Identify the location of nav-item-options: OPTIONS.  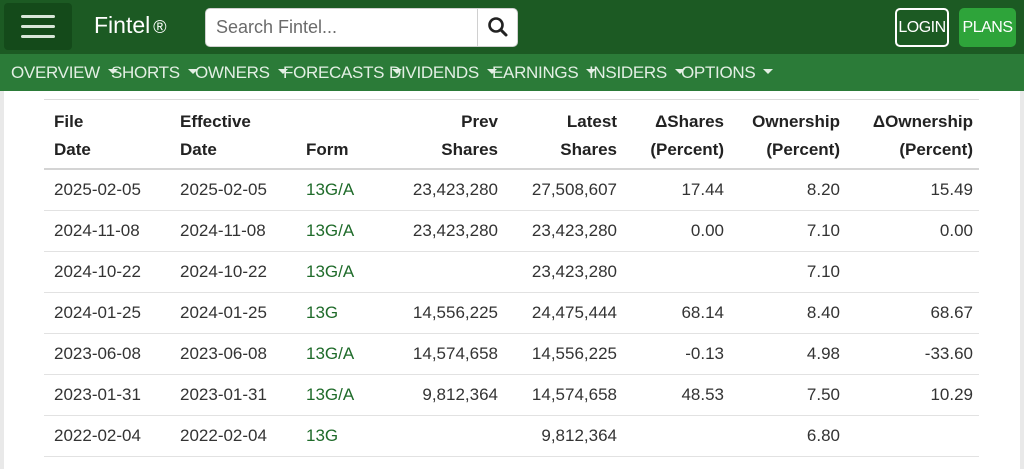
(727, 72).